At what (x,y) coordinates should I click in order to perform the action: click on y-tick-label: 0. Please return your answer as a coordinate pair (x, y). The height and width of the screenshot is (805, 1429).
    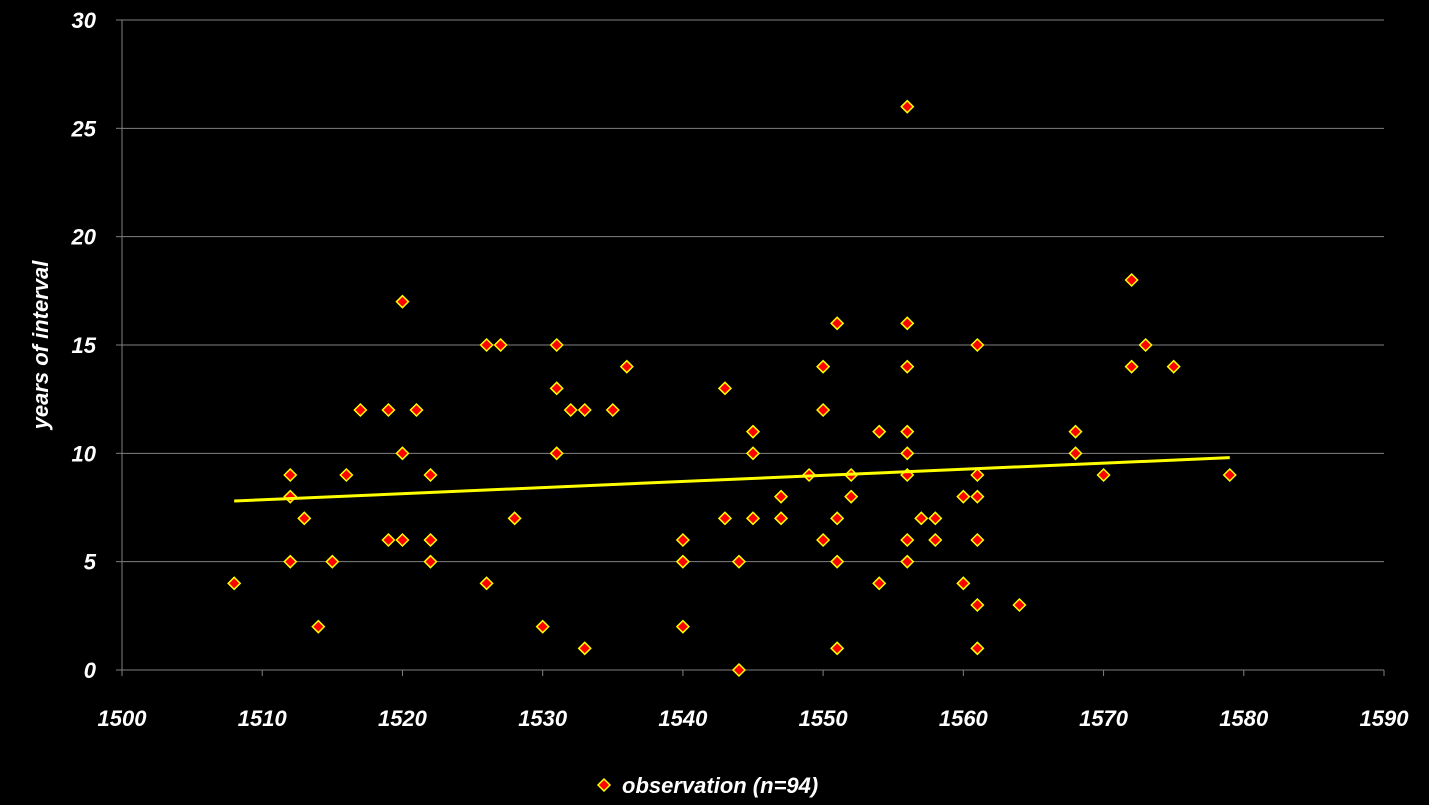
    Looking at the image, I should click on (90, 670).